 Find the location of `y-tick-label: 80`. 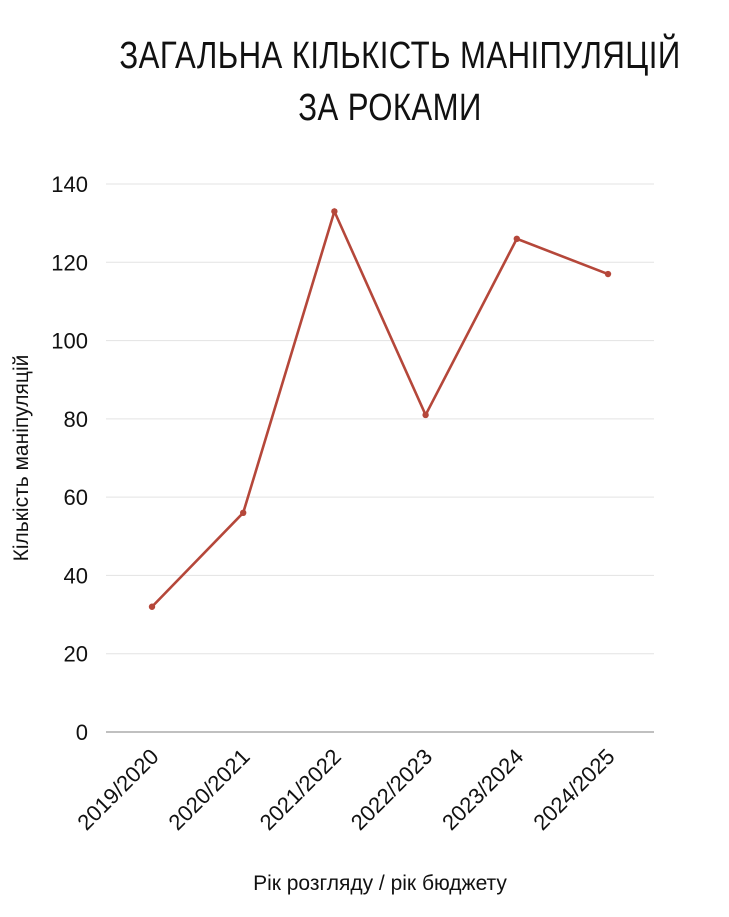

y-tick-label: 80 is located at coordinates (76, 419).